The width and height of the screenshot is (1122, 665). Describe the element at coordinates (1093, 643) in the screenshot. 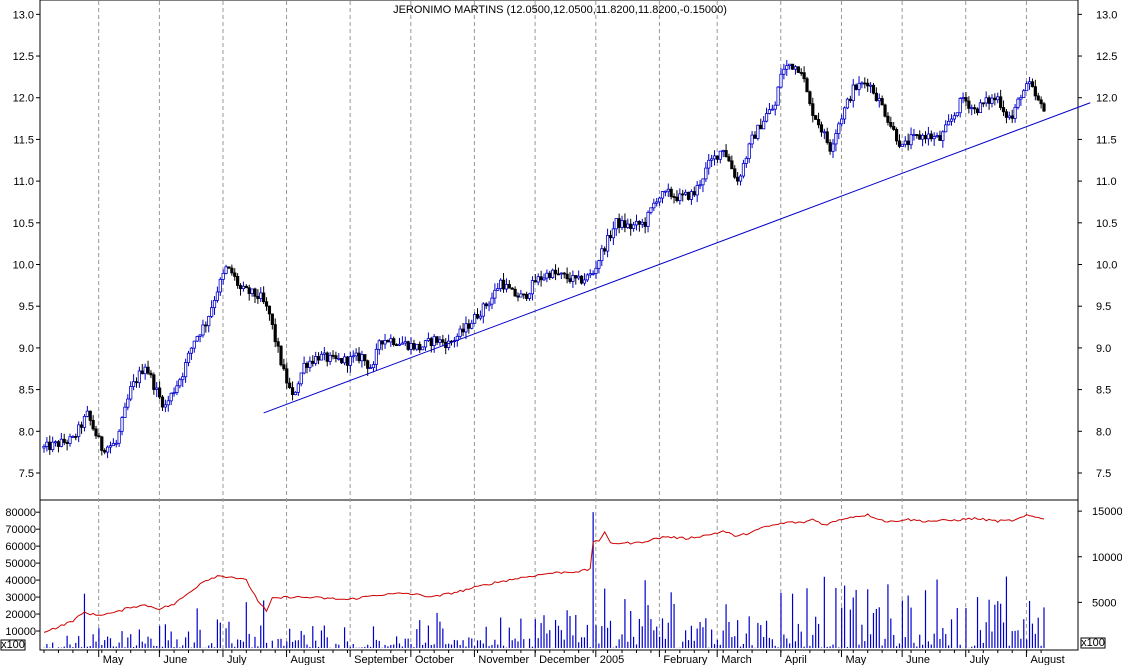

I see `volume-unit-label-right: x100` at that location.